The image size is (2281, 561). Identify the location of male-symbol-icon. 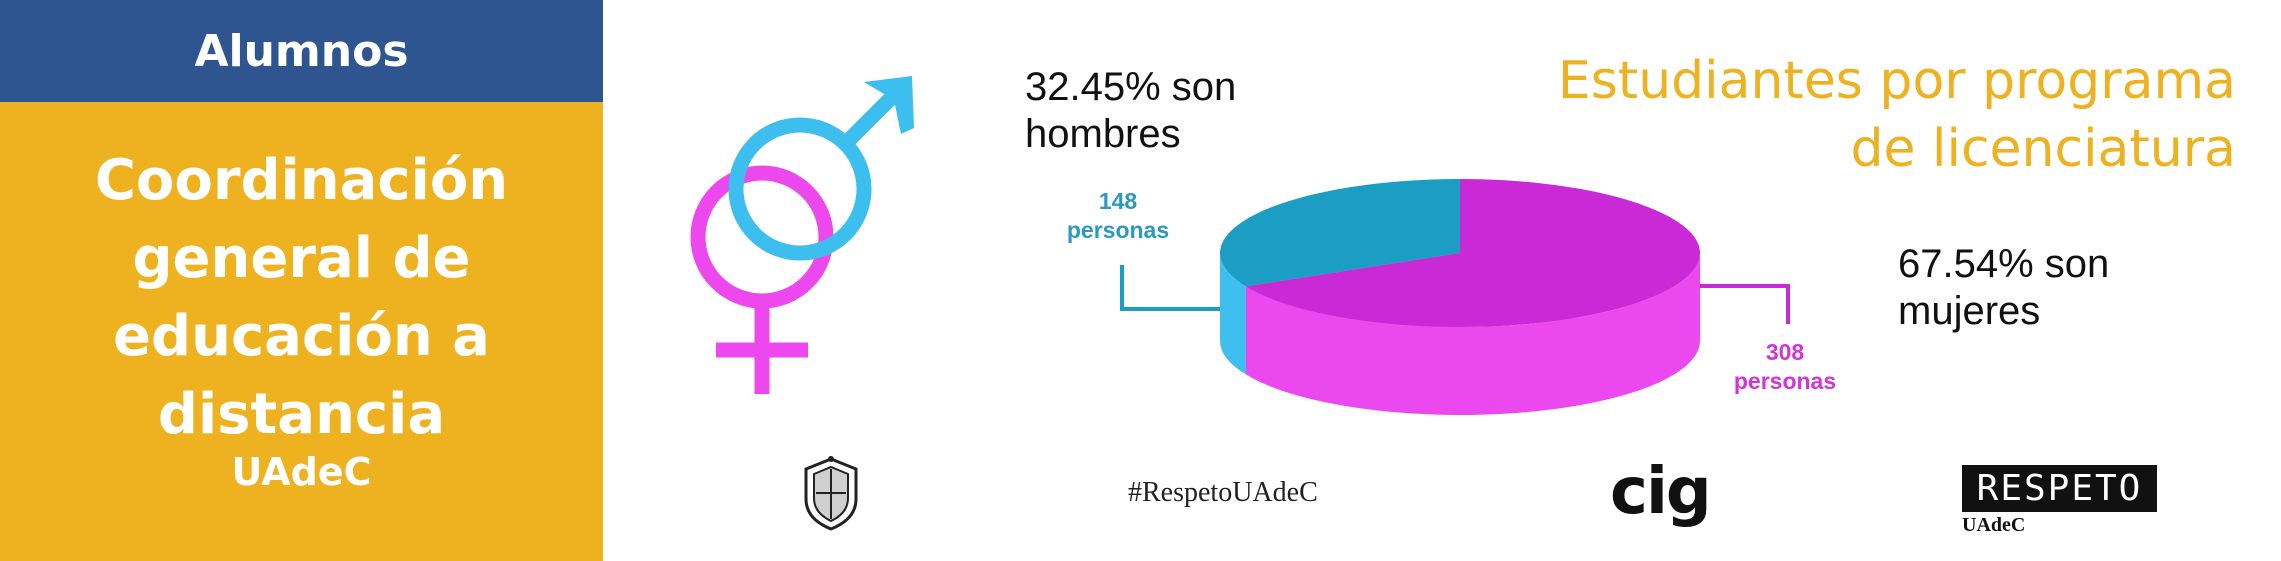
(821, 168).